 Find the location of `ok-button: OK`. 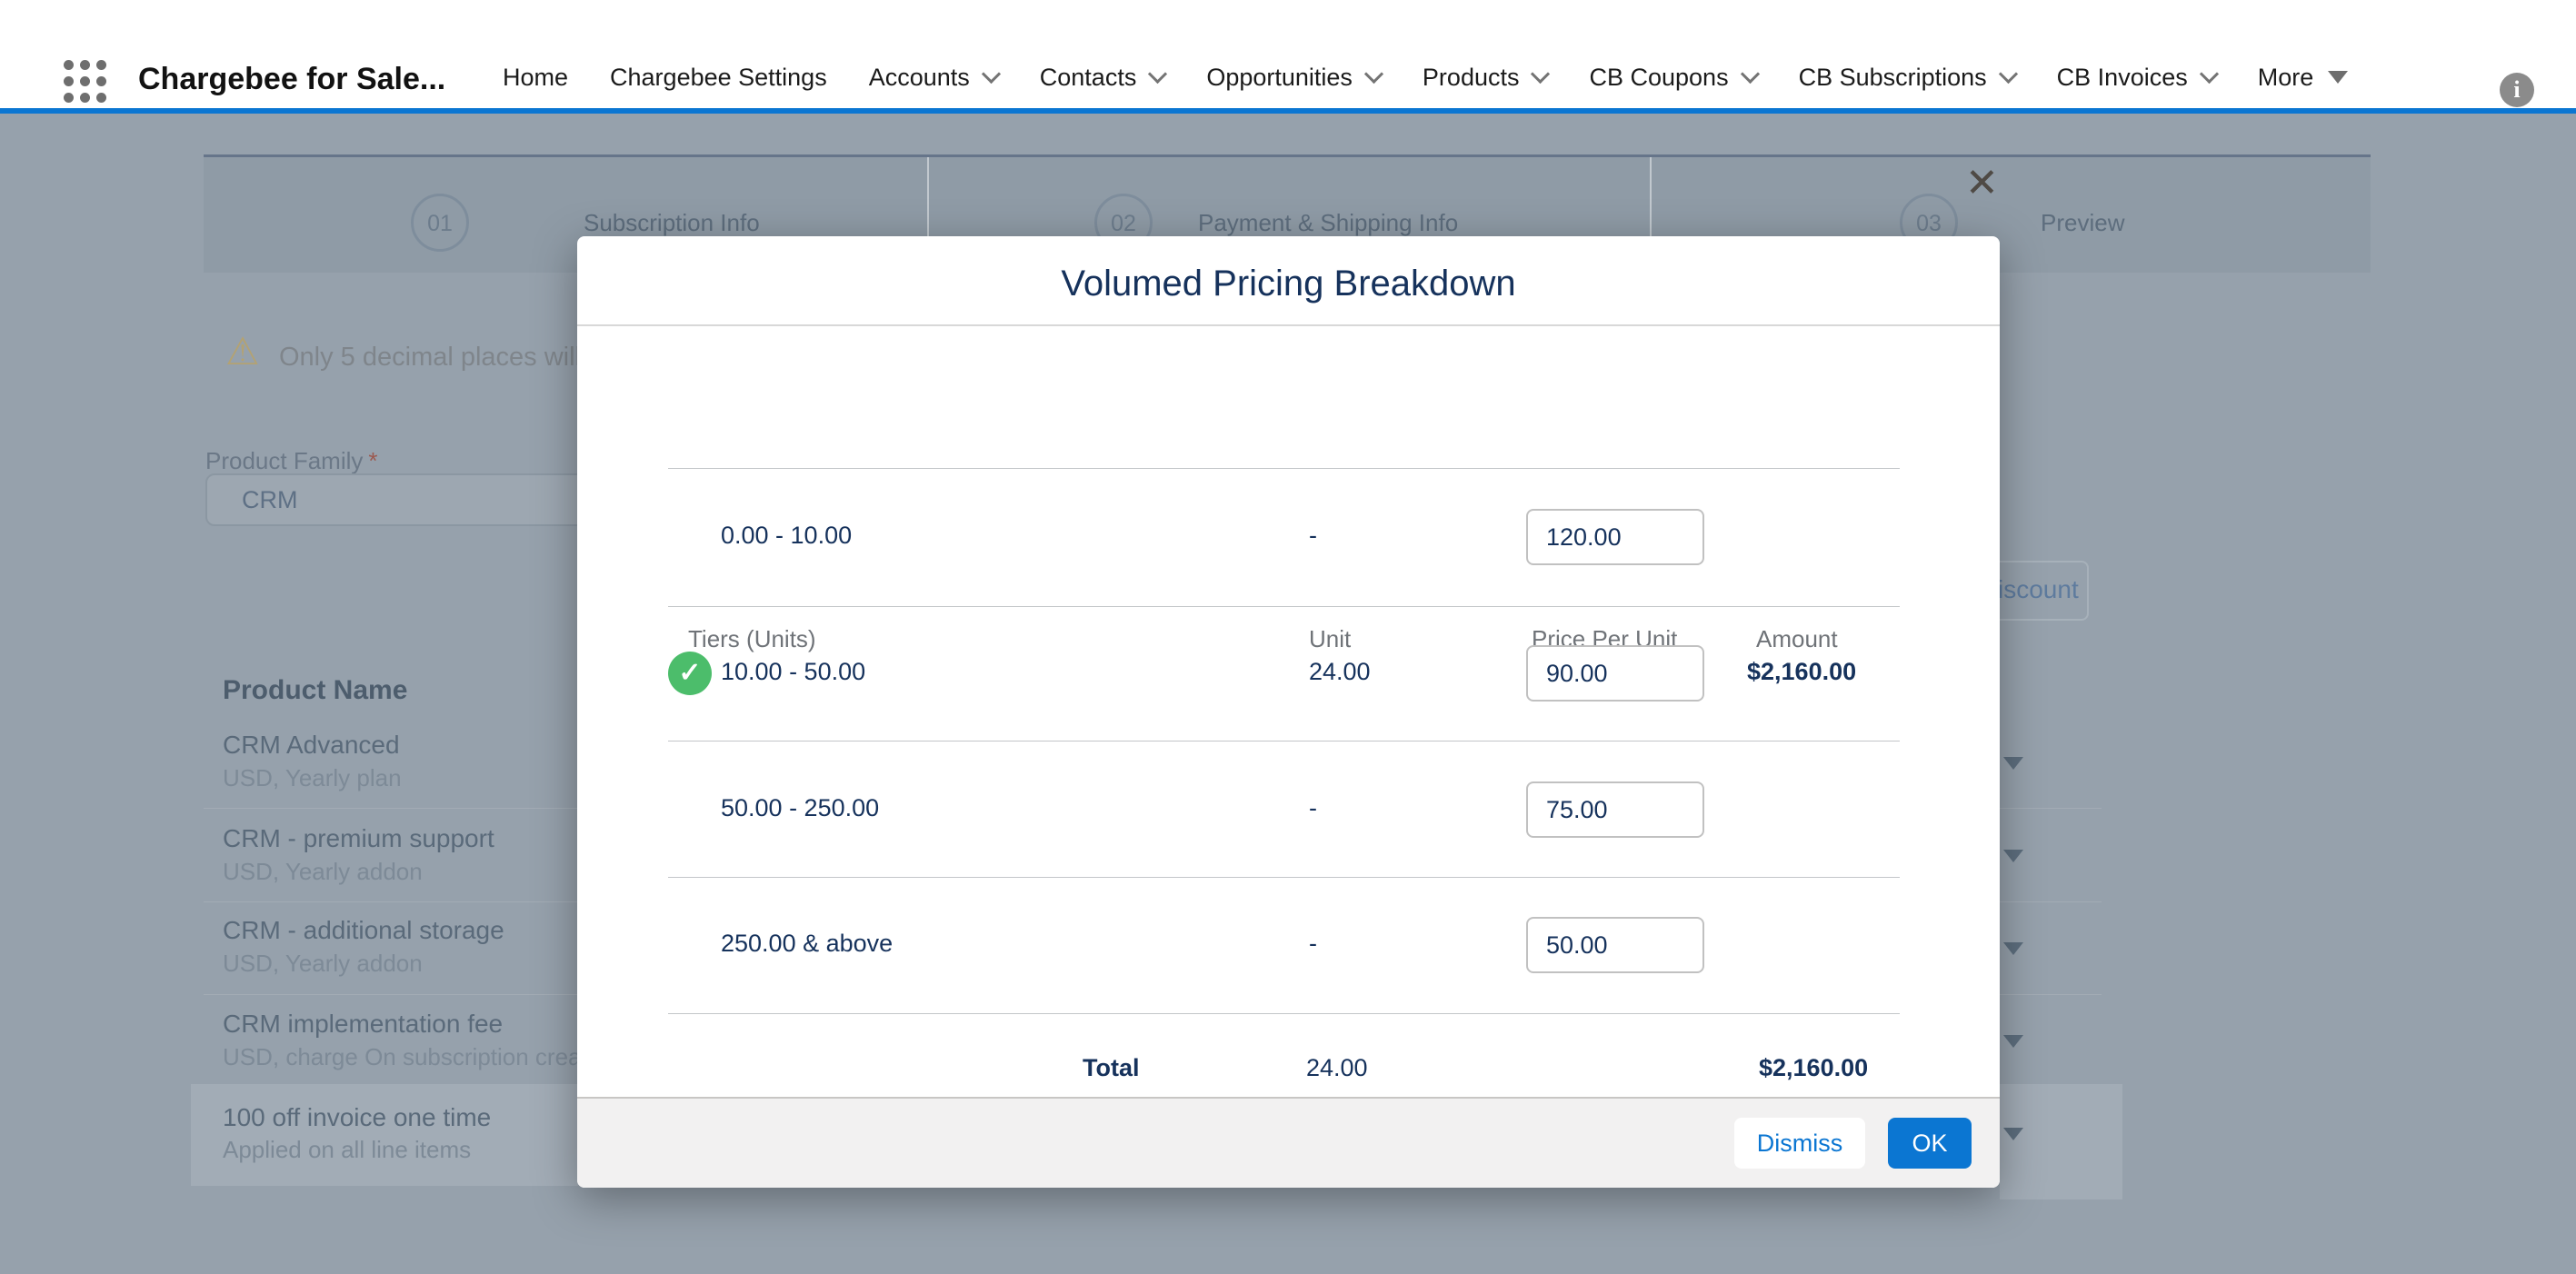

ok-button: OK is located at coordinates (1930, 1144).